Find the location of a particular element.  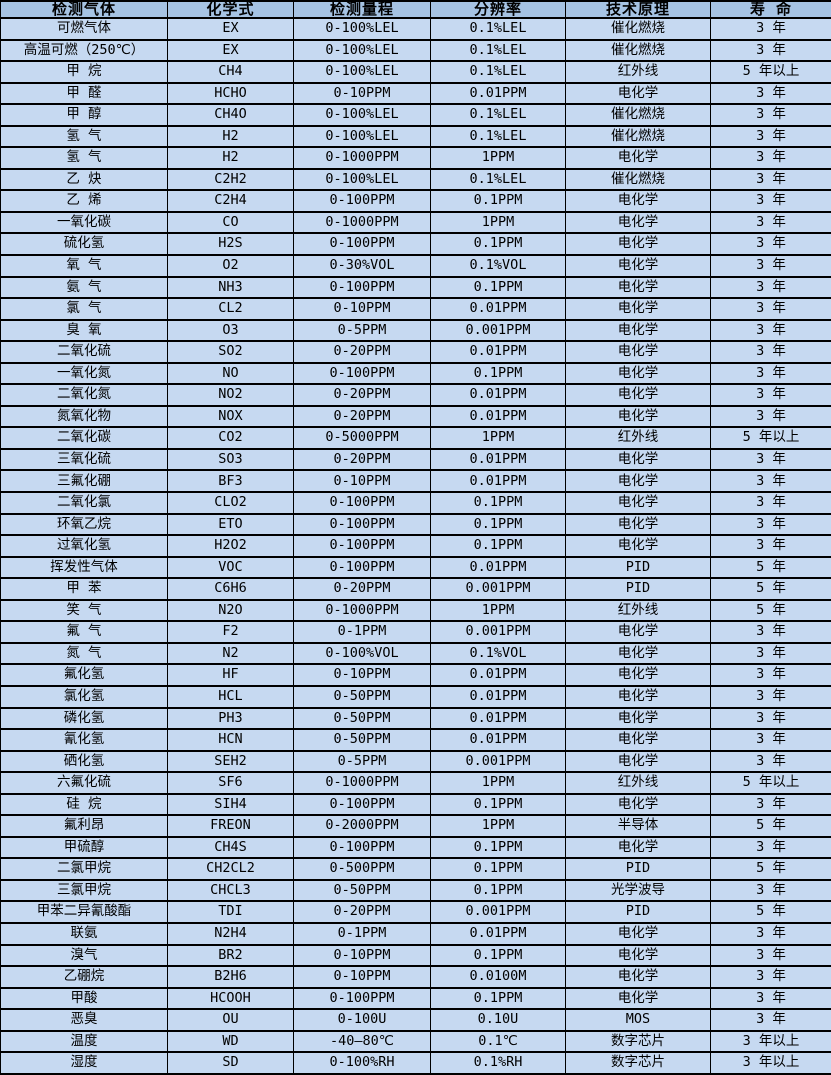

table-row: 环氧乙烷 ETO 0-100PPM 0.1PPM 电化学 3 年 is located at coordinates (415, 524).